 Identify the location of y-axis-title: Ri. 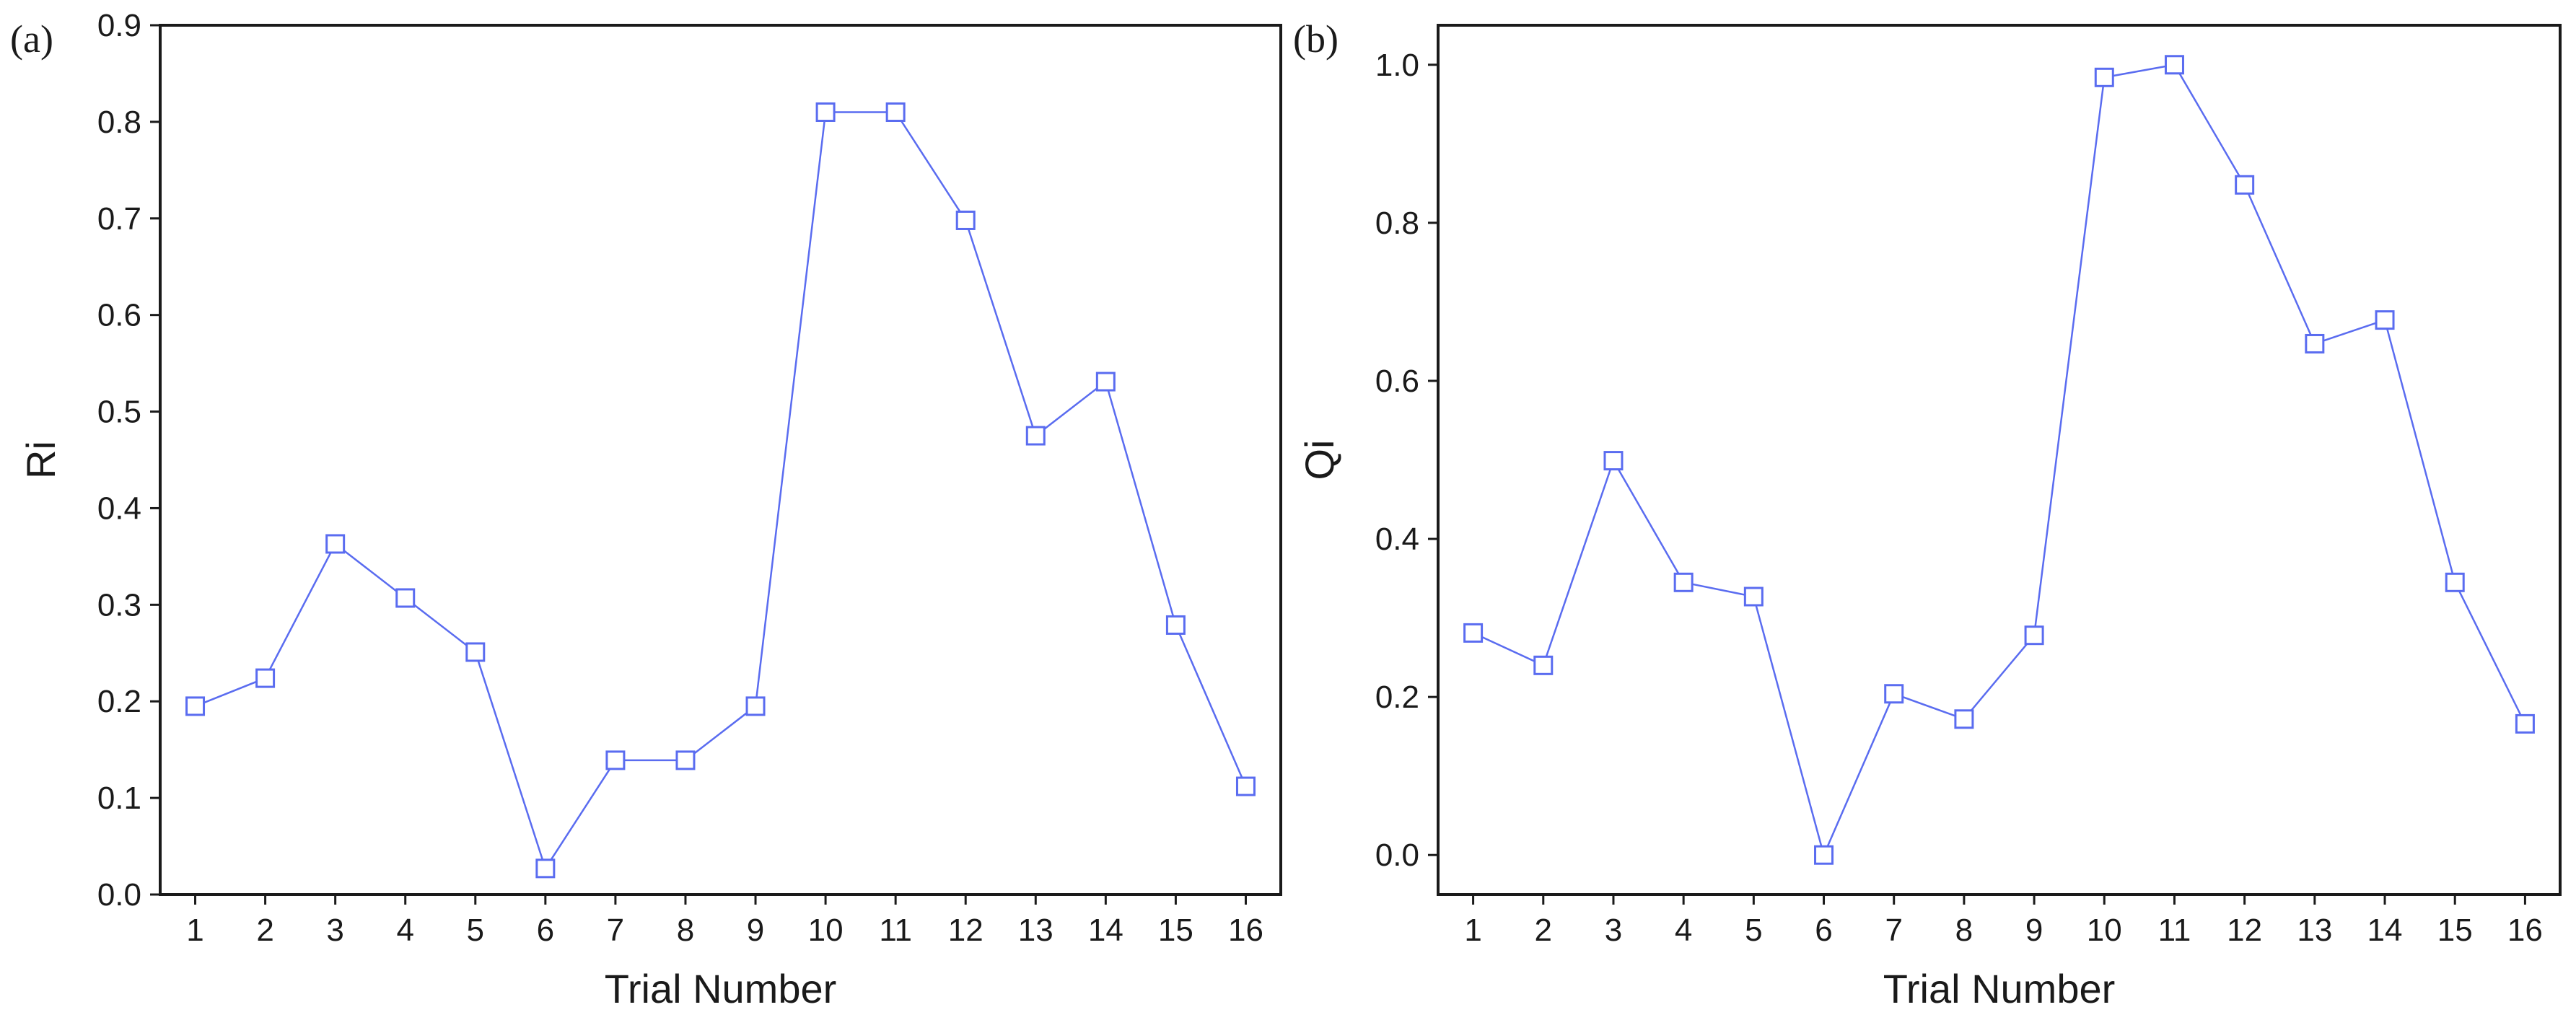
(40, 460).